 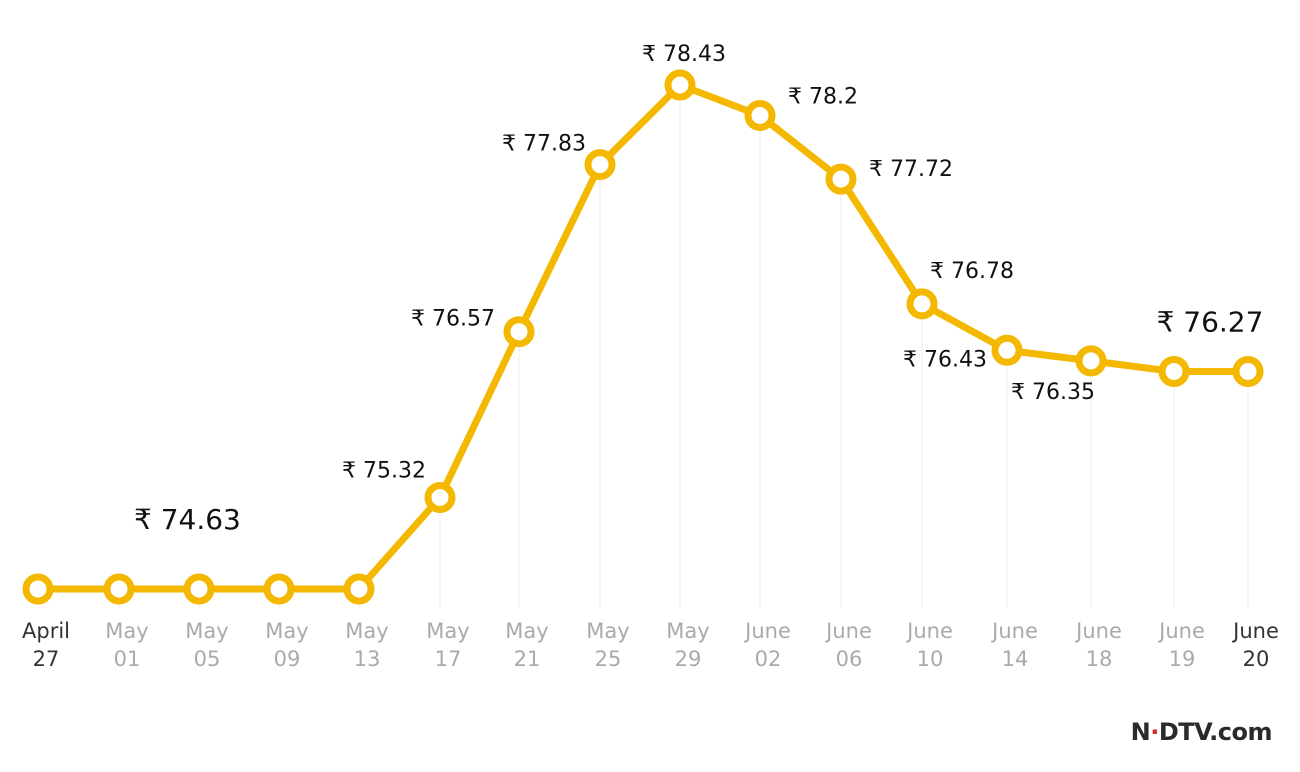 I want to click on data-label: ₹ 76.43, so click(x=945, y=359).